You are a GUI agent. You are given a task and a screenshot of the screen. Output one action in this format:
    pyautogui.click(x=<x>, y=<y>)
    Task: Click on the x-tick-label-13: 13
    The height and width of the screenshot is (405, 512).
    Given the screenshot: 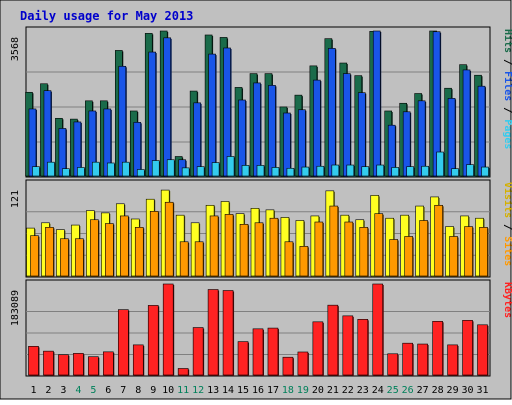 What is the action you would take?
    pyautogui.click(x=213, y=390)
    